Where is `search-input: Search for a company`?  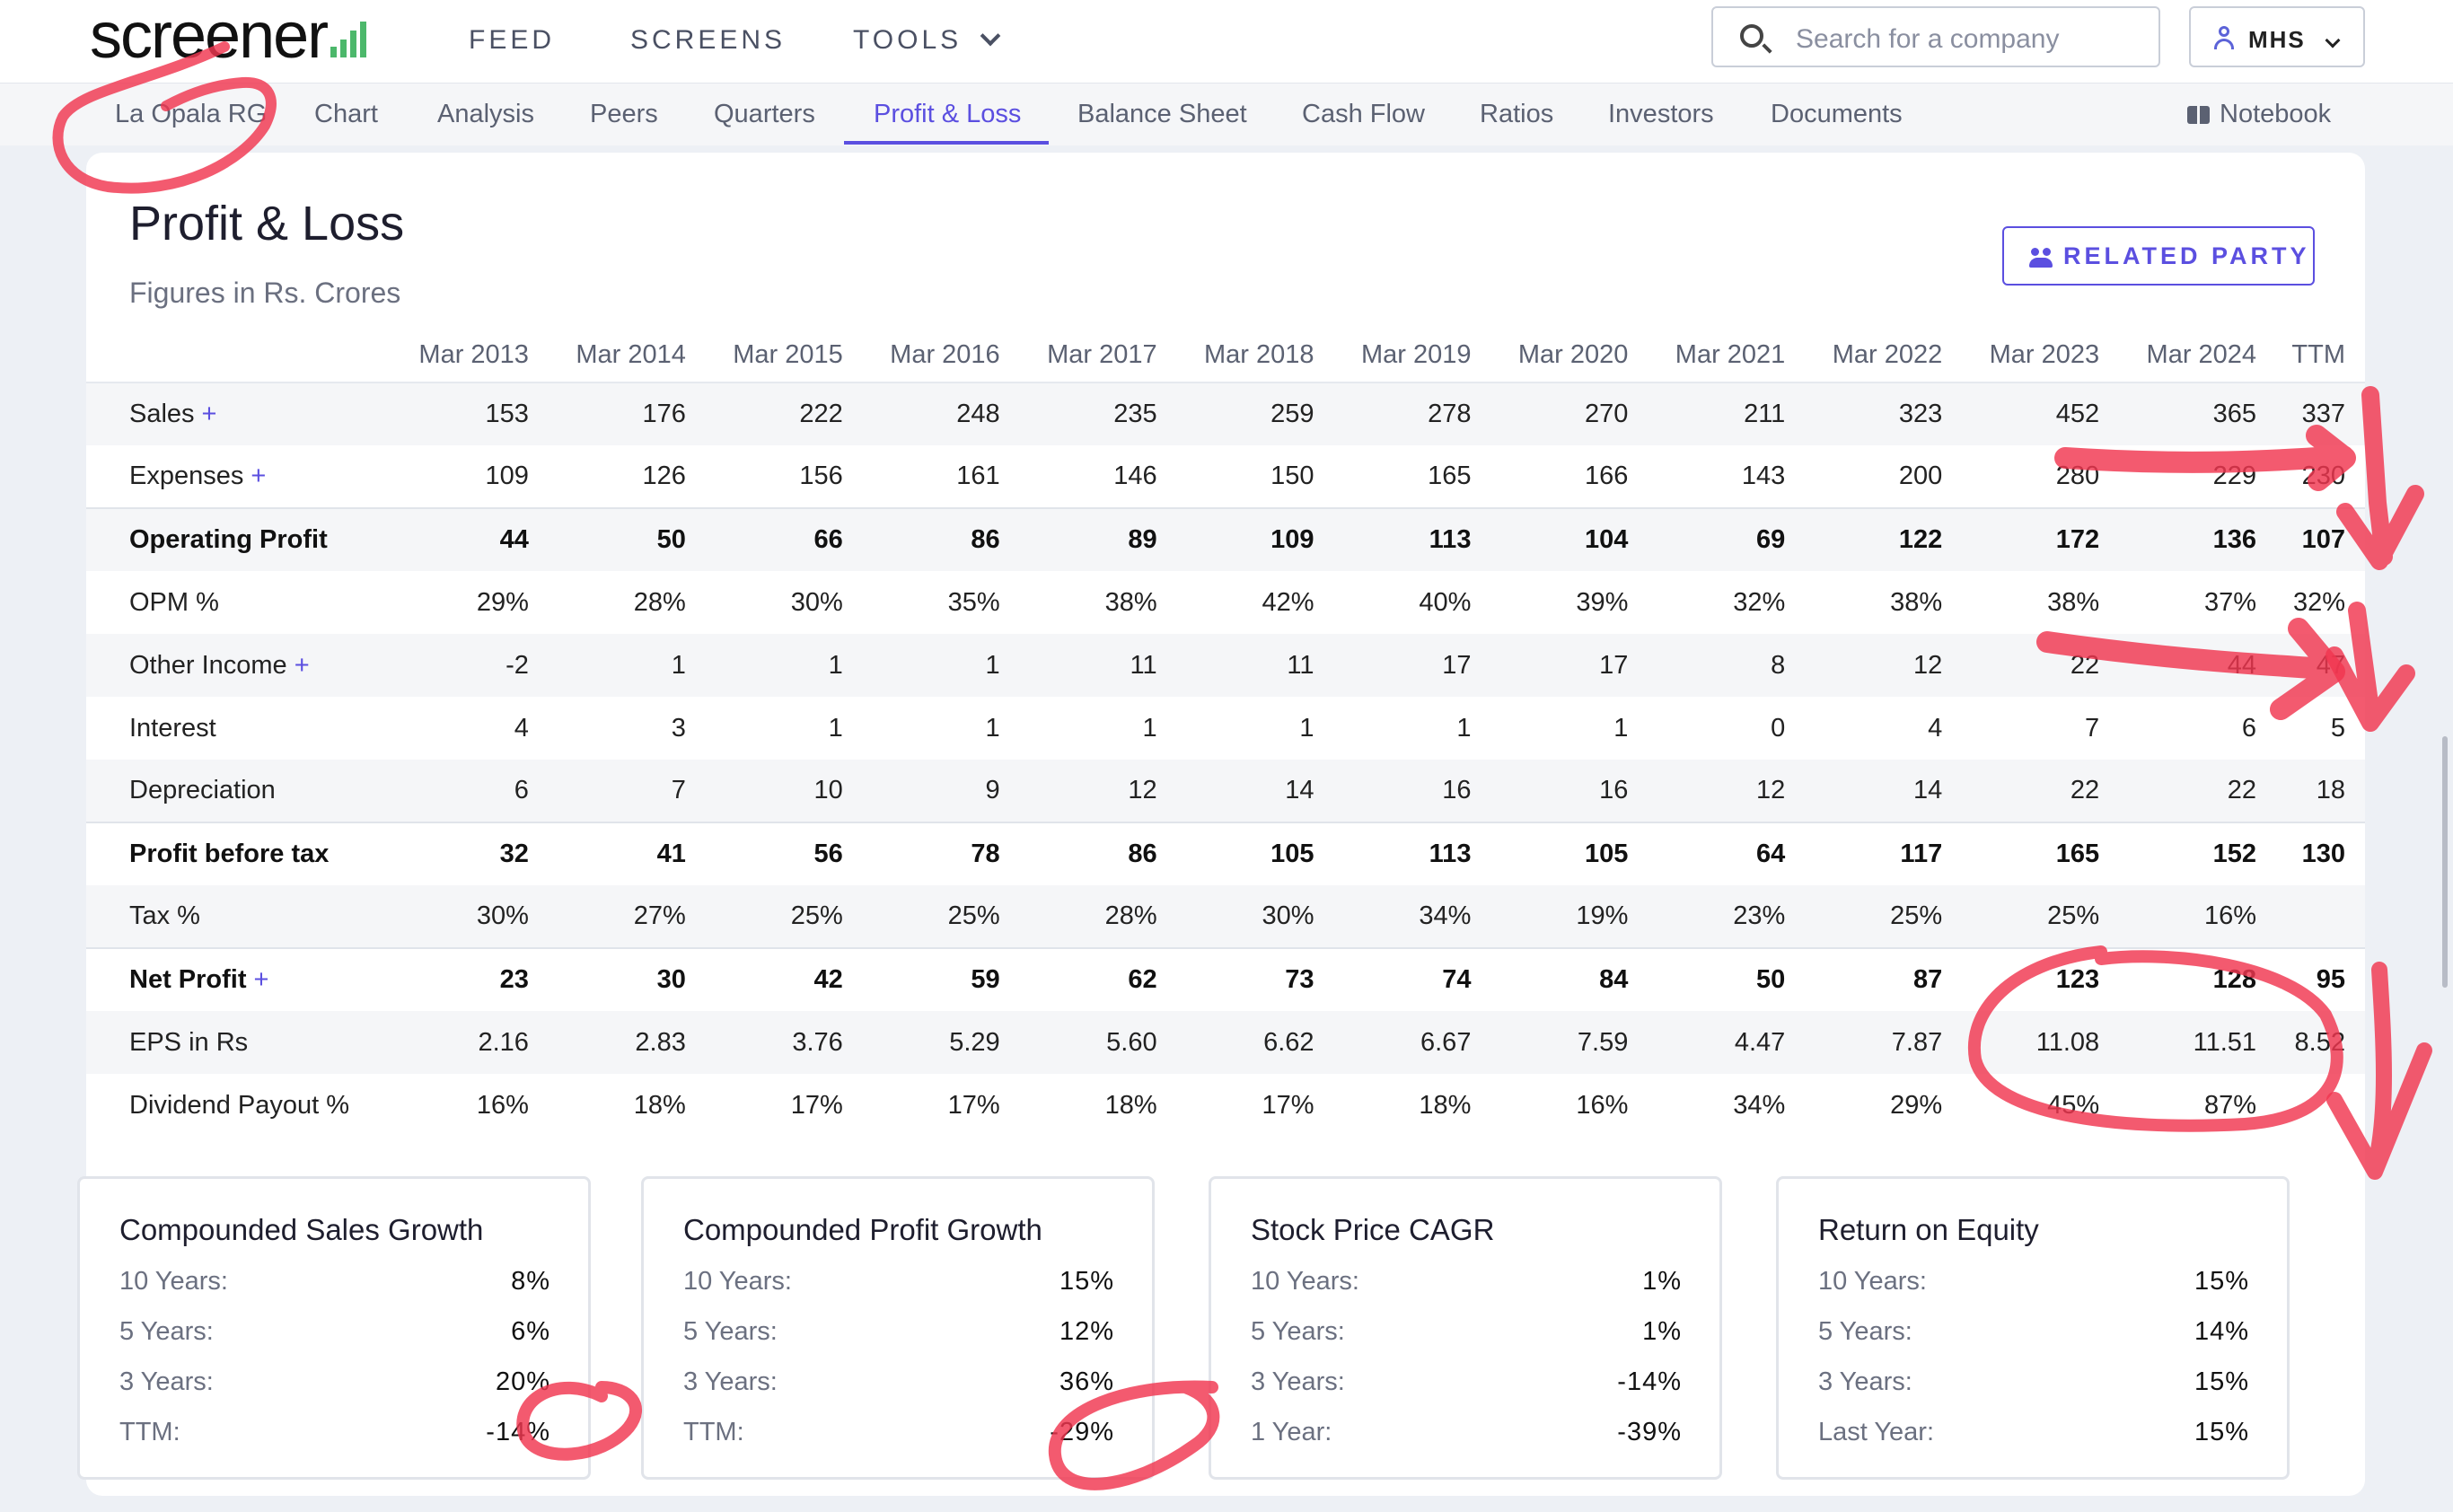
search-input: Search for a company is located at coordinates (1935, 36).